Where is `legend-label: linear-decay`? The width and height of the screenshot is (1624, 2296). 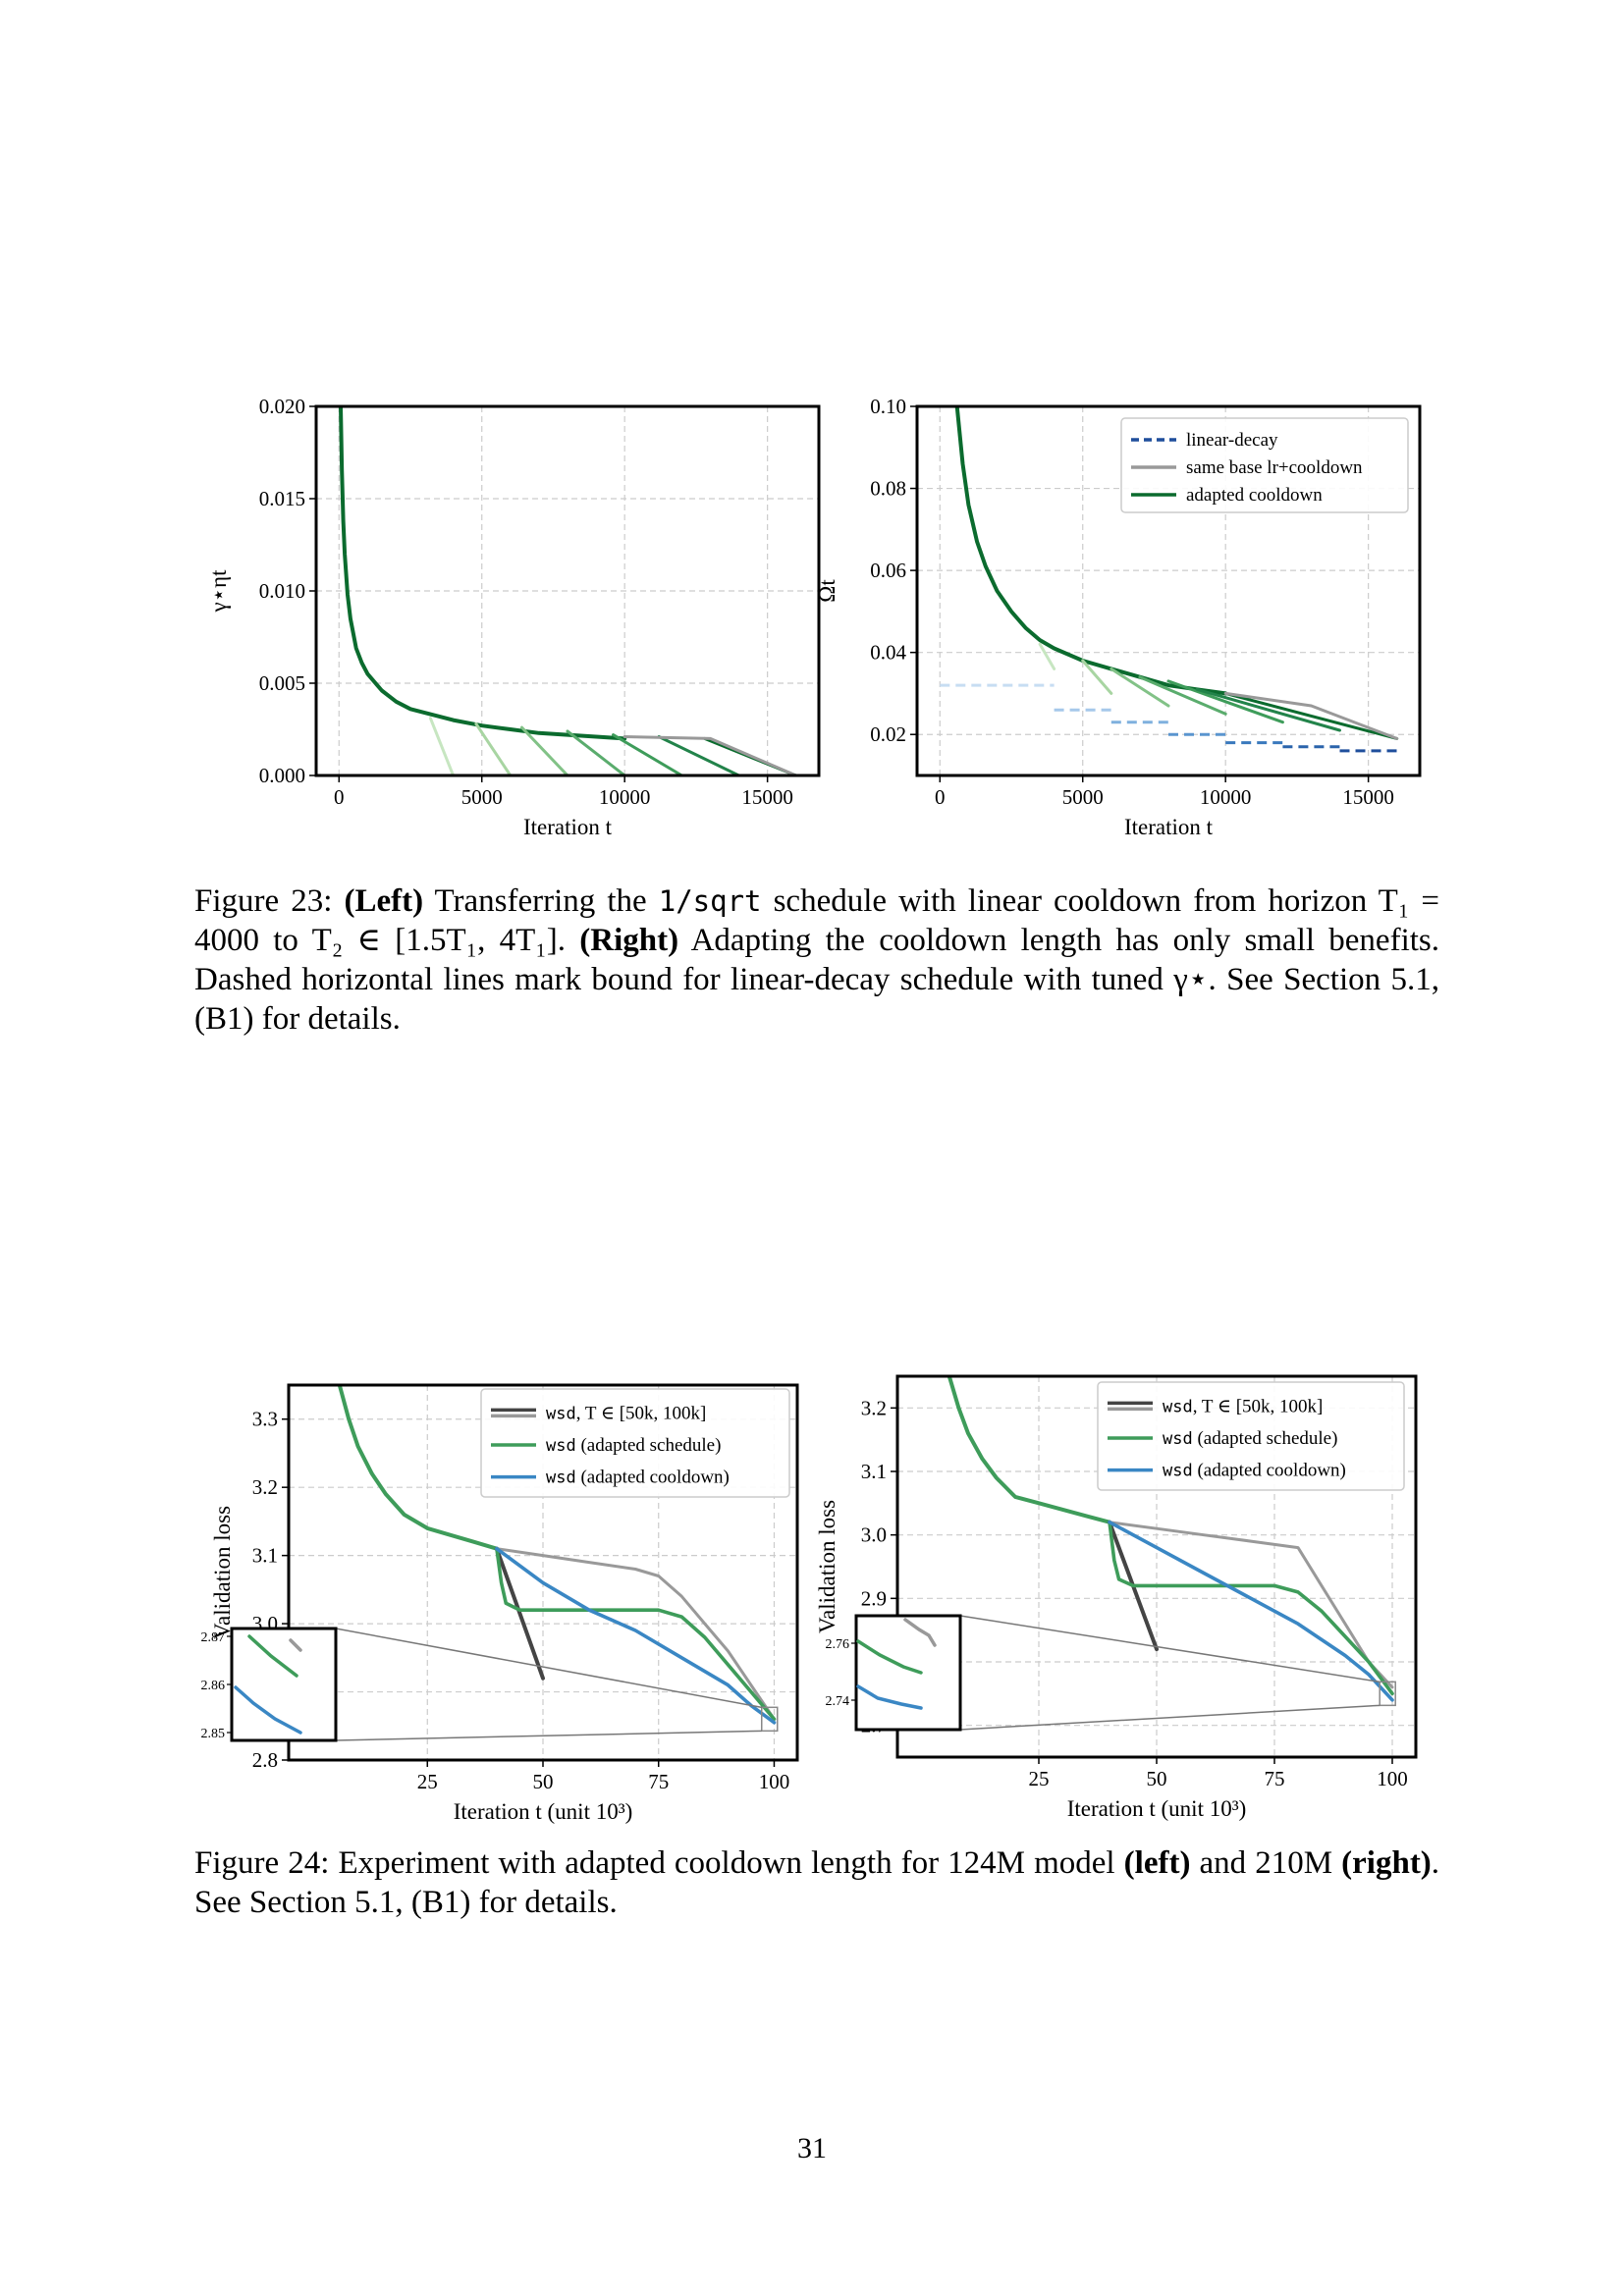 legend-label: linear-decay is located at coordinates (1232, 440).